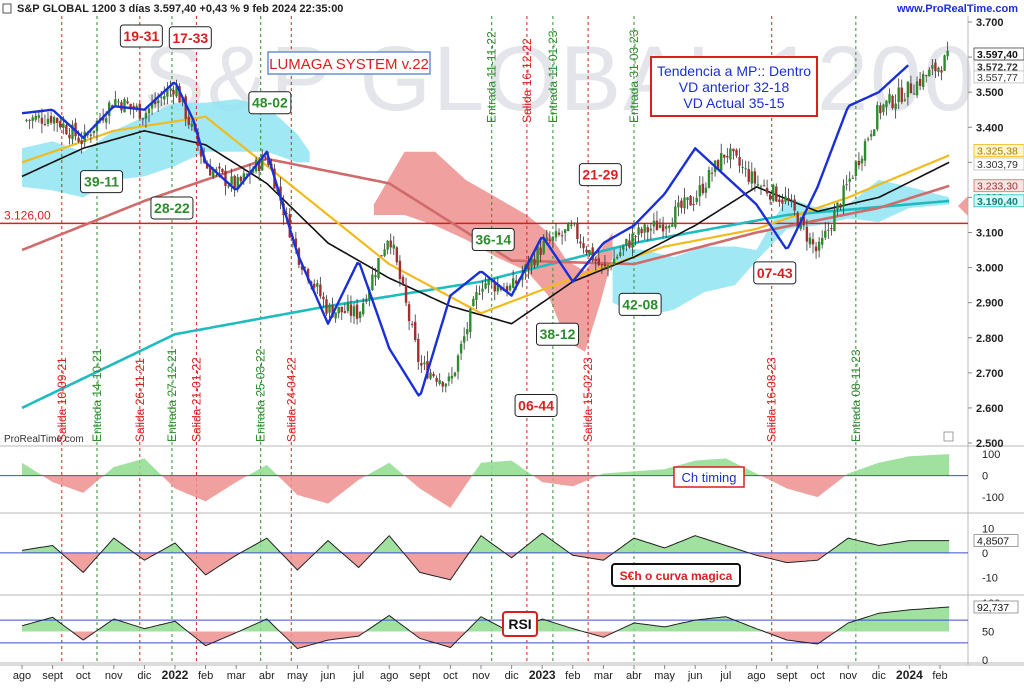  I want to click on time-tick-label: 2024, so click(909, 675).